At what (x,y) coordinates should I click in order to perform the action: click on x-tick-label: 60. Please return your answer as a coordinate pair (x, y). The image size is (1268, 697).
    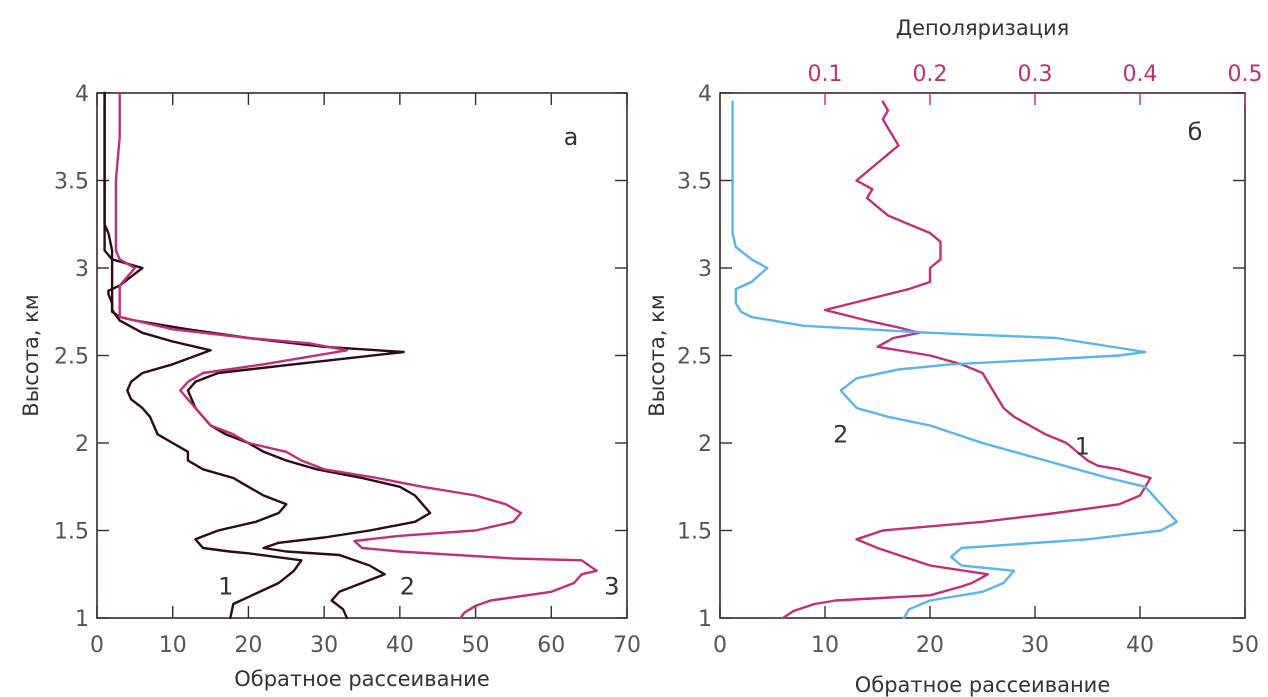
    Looking at the image, I should click on (551, 645).